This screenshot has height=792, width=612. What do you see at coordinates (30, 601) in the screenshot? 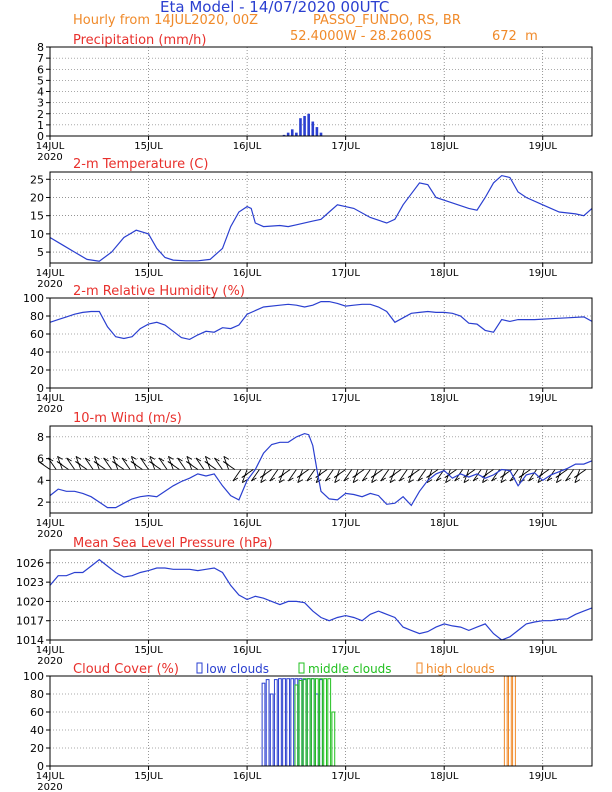
I see `y-tick-label: 1020` at bounding box center [30, 601].